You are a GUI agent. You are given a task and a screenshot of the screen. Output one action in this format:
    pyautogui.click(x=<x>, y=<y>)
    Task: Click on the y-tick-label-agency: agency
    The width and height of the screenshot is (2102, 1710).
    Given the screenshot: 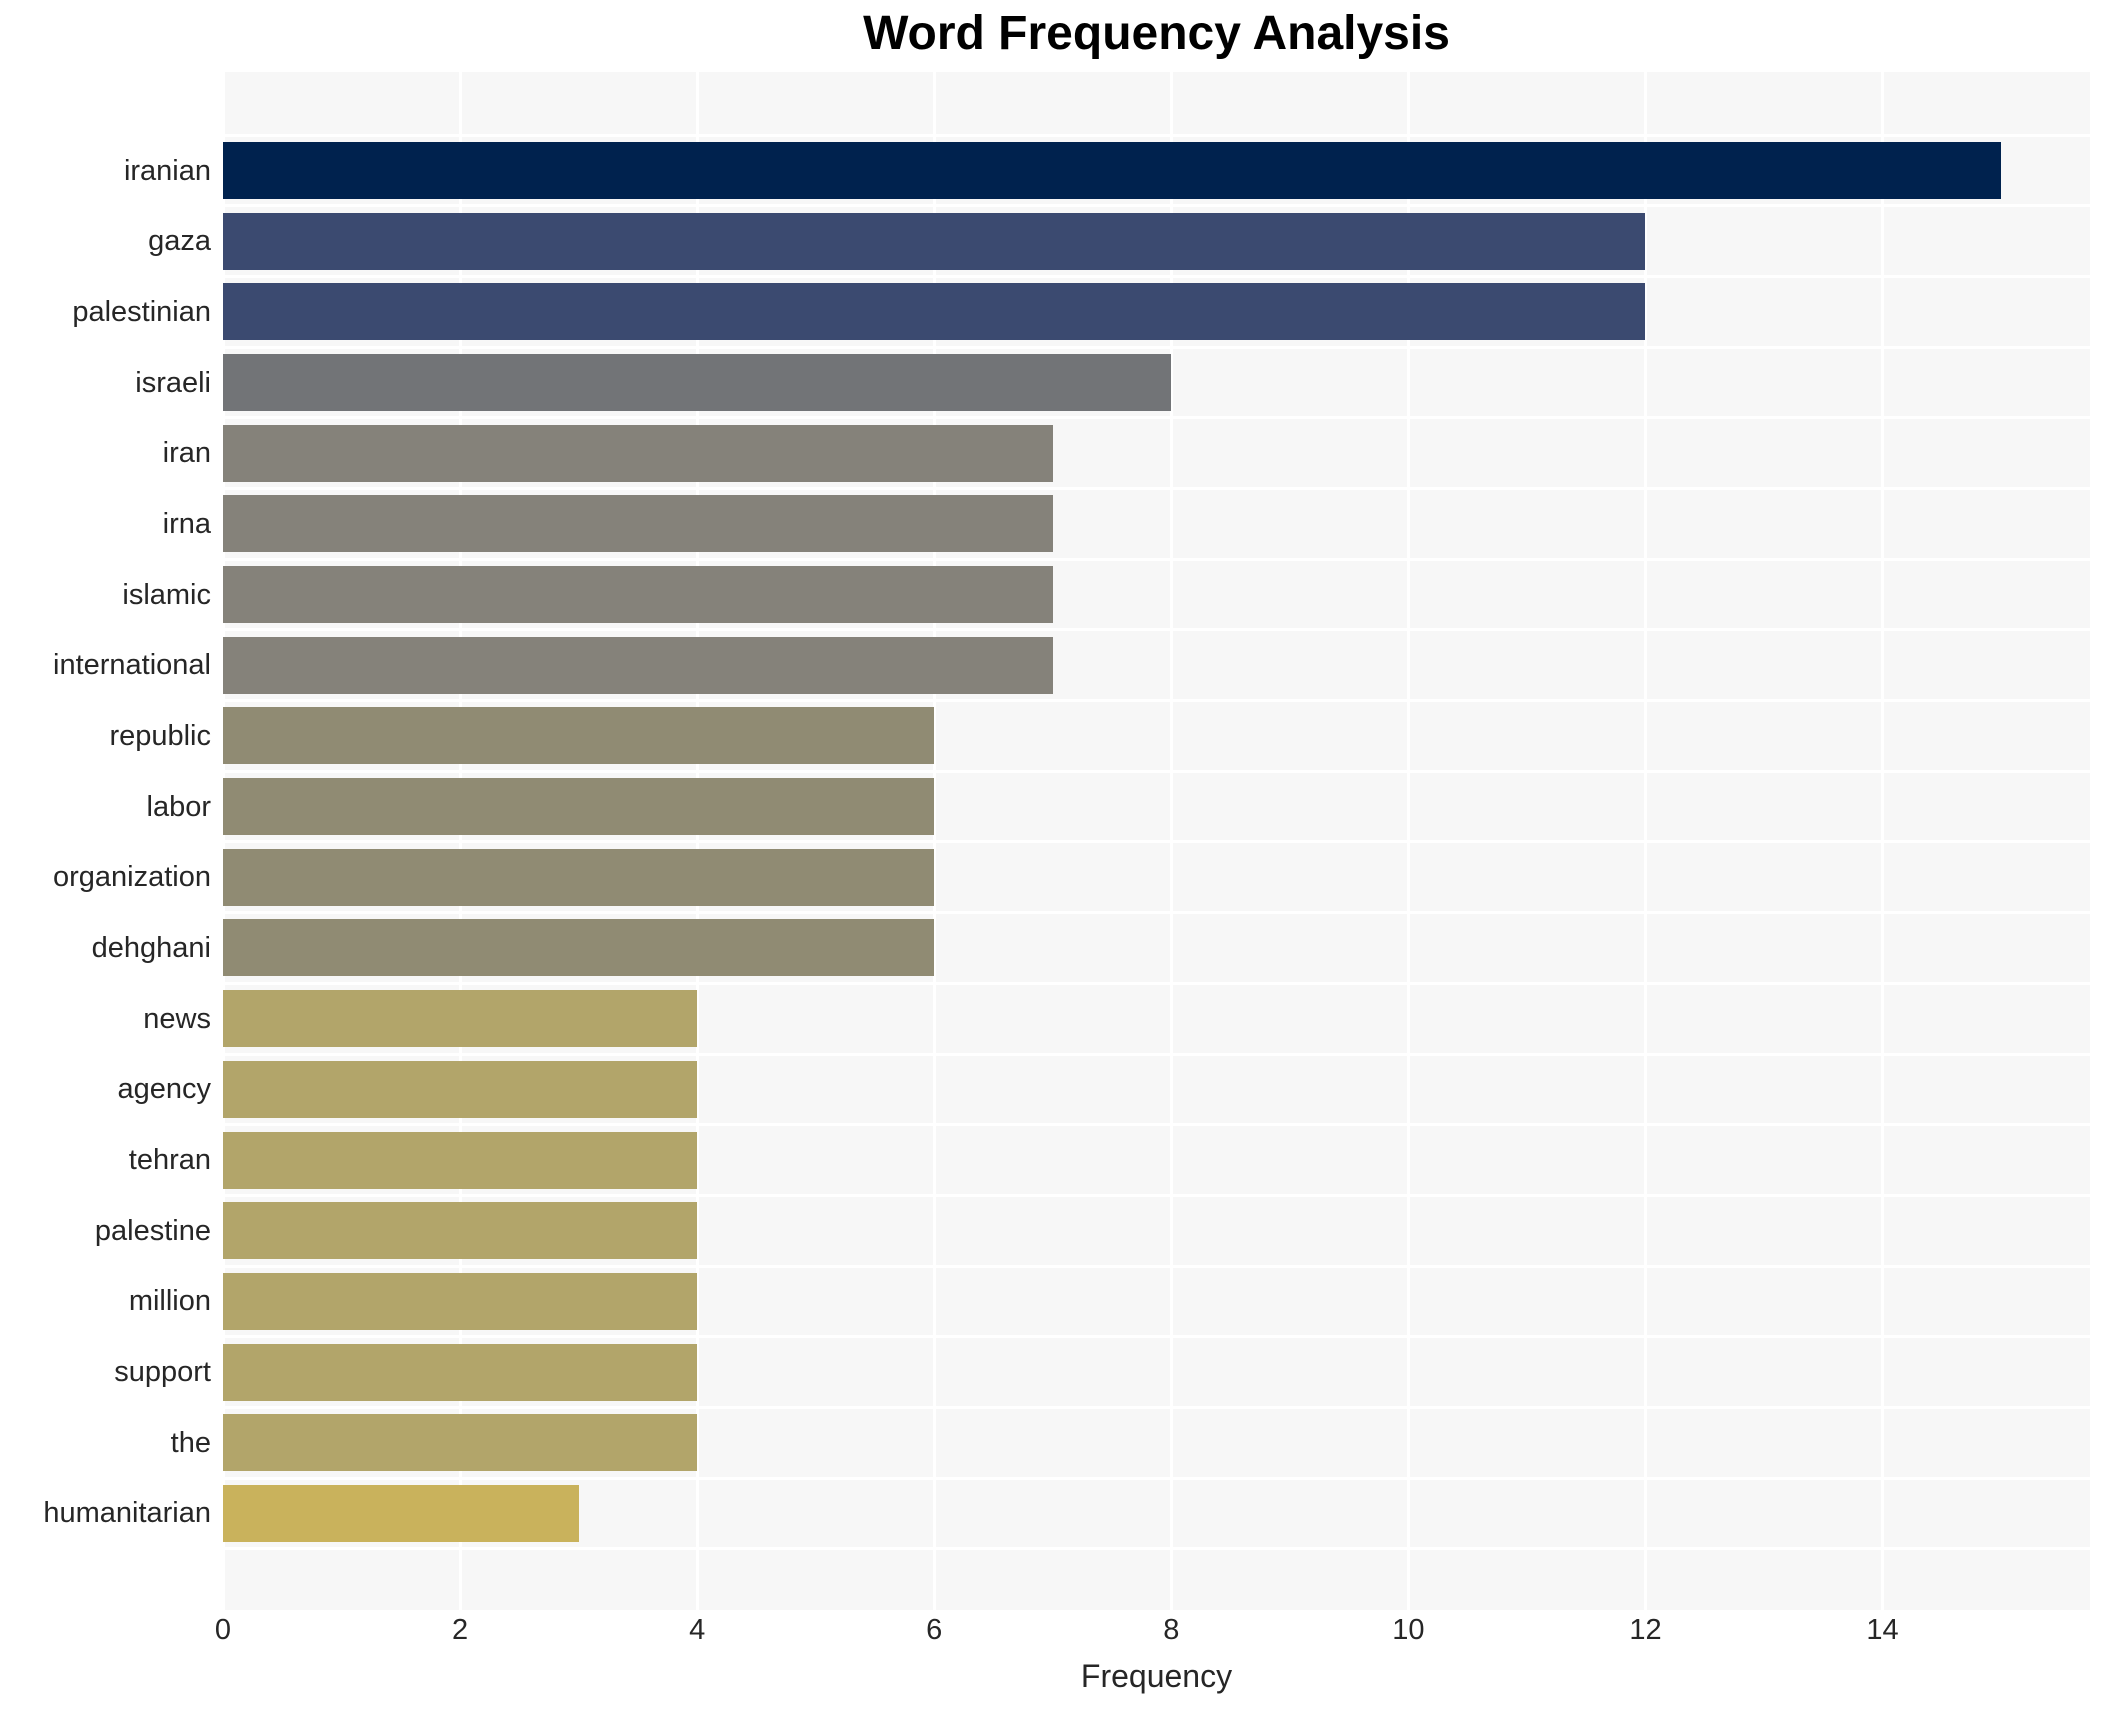 What is the action you would take?
    pyautogui.click(x=164, y=1089)
    